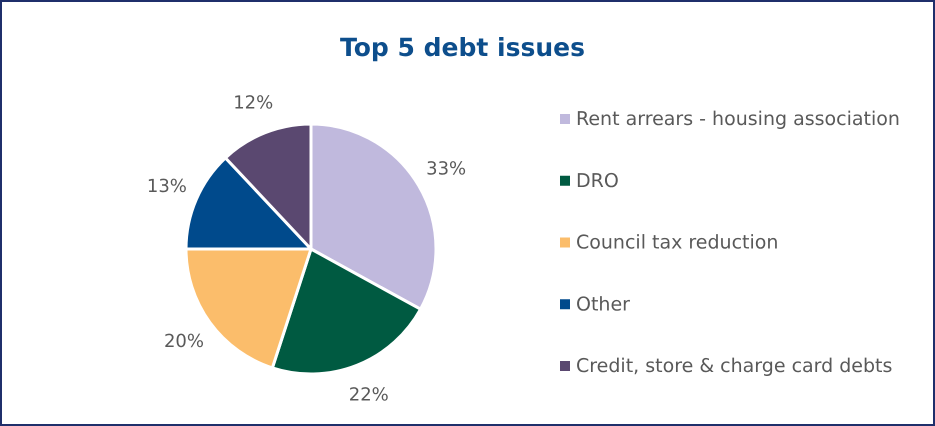 This screenshot has width=935, height=426. Describe the element at coordinates (462, 47) in the screenshot. I see `chart-title: Top 5 debt issues` at that location.